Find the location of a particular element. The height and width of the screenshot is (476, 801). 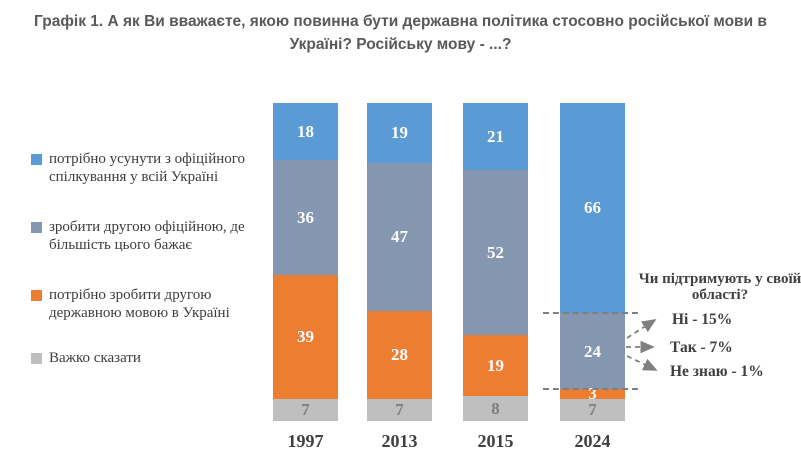

bar-value-label: 66 is located at coordinates (592, 208).